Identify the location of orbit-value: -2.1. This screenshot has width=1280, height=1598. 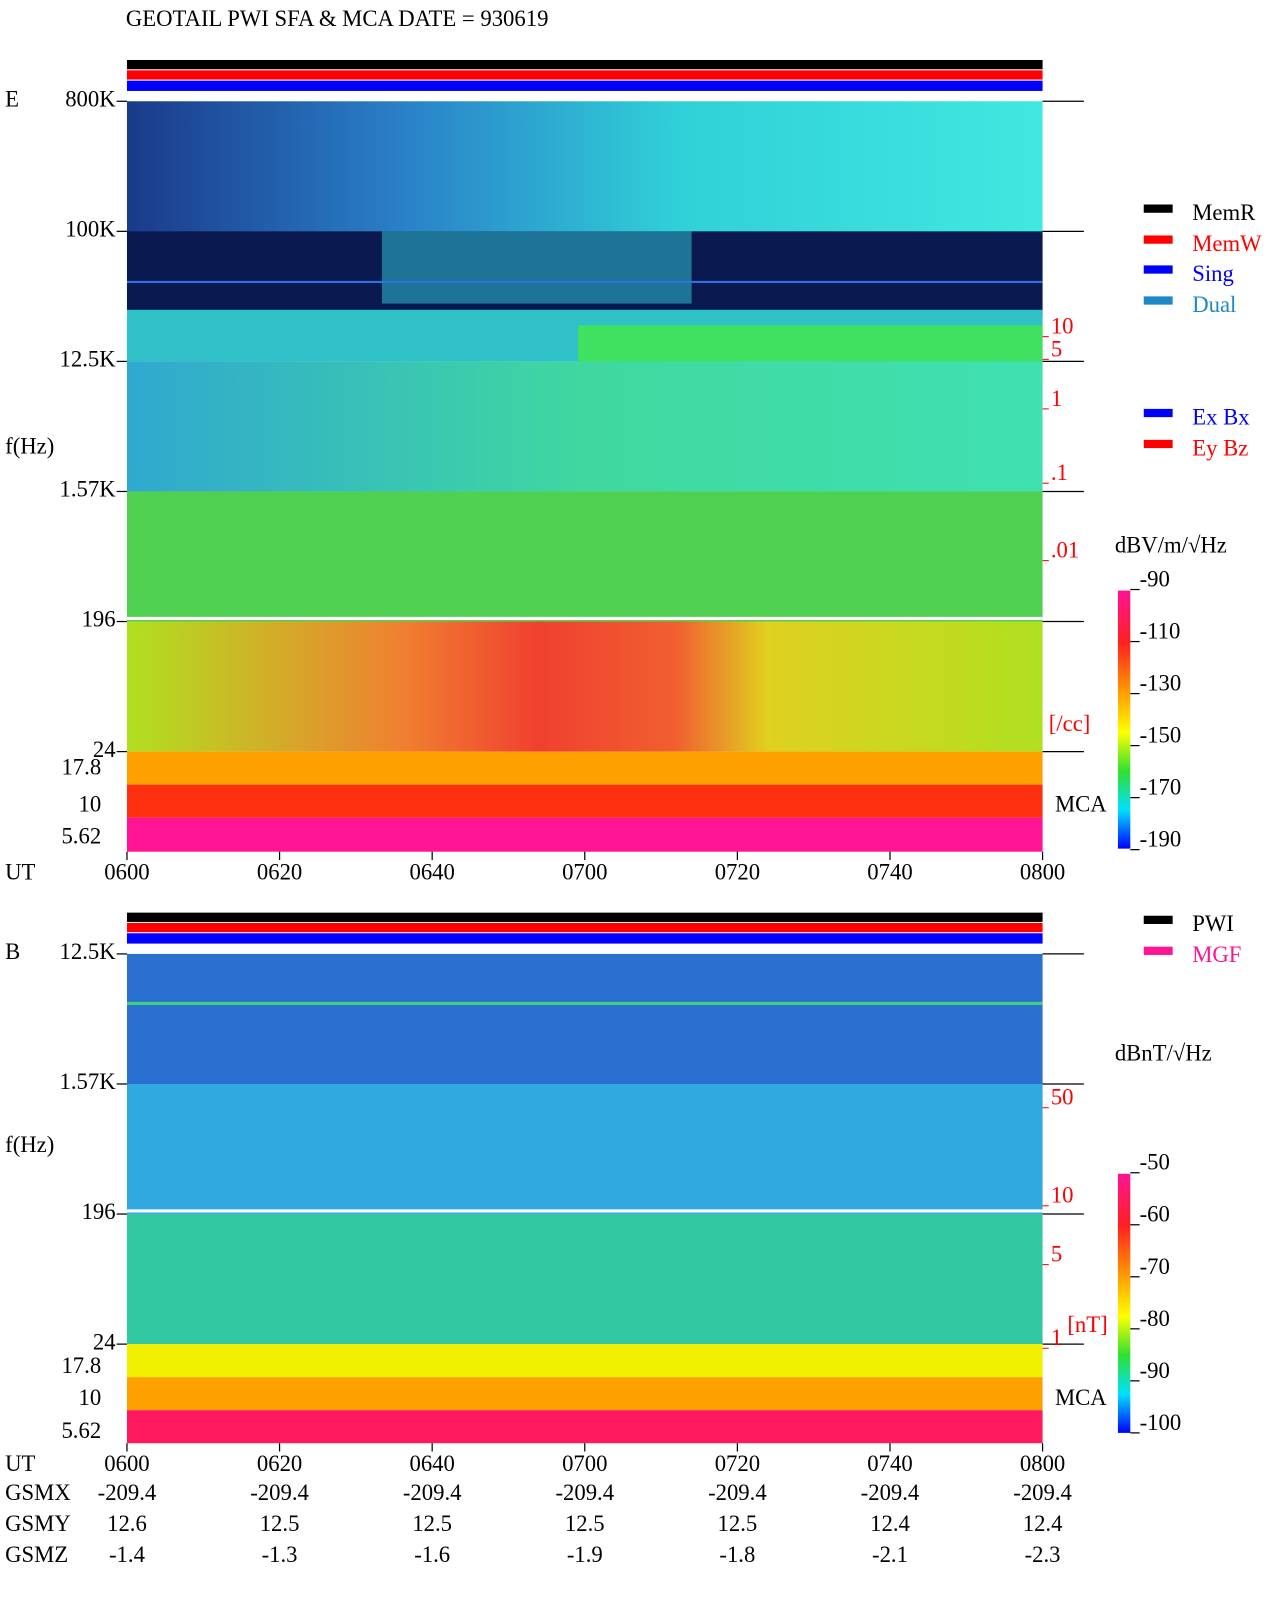
(890, 1554).